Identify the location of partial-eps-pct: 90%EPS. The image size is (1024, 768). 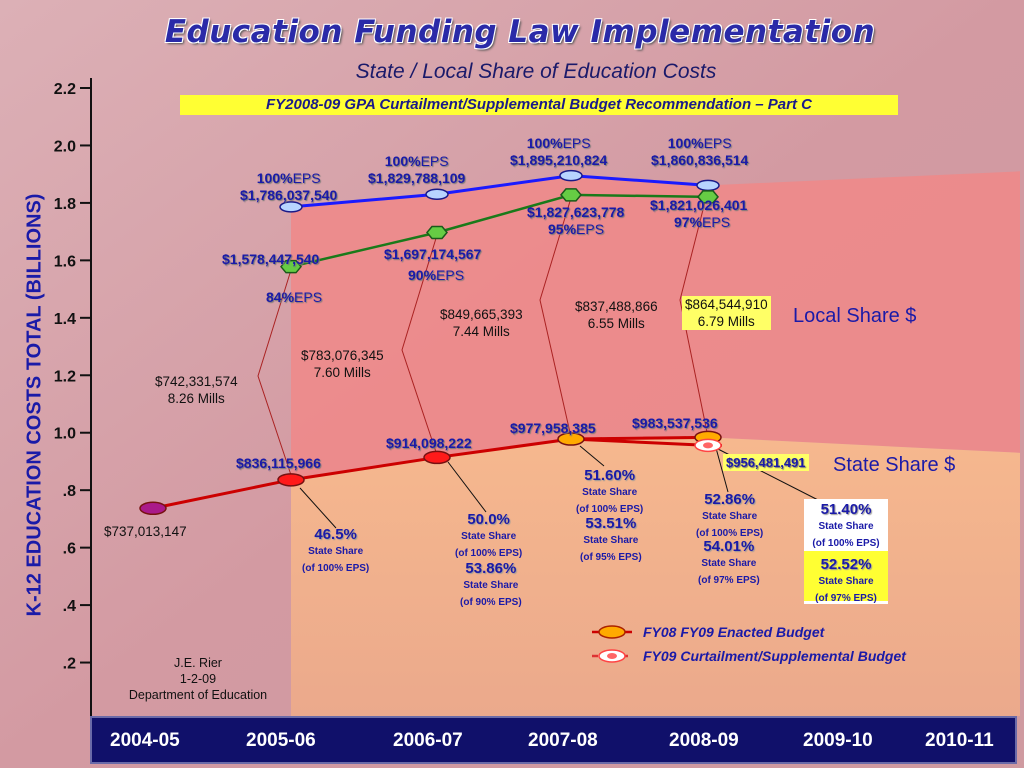
(436, 275).